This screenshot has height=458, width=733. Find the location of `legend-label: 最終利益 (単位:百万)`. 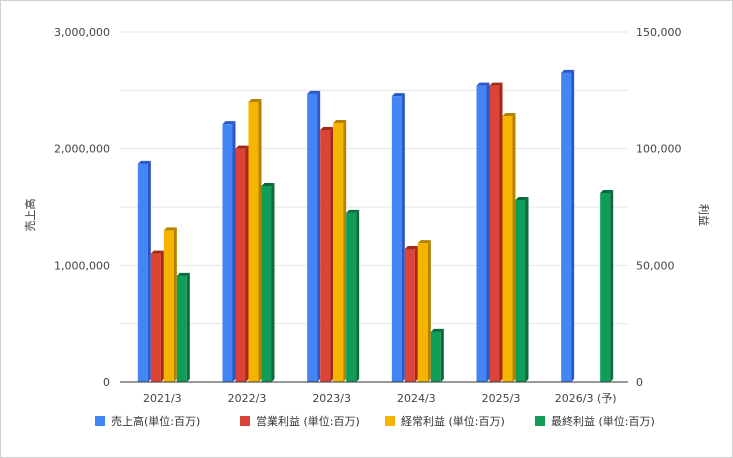

legend-label: 最終利益 (単位:百万) is located at coordinates (603, 421).